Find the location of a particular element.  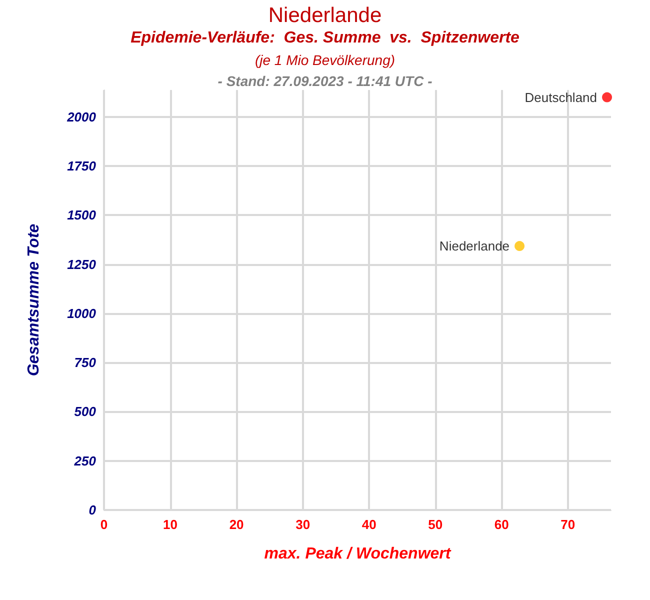

x-tick-label: 40 is located at coordinates (369, 524).